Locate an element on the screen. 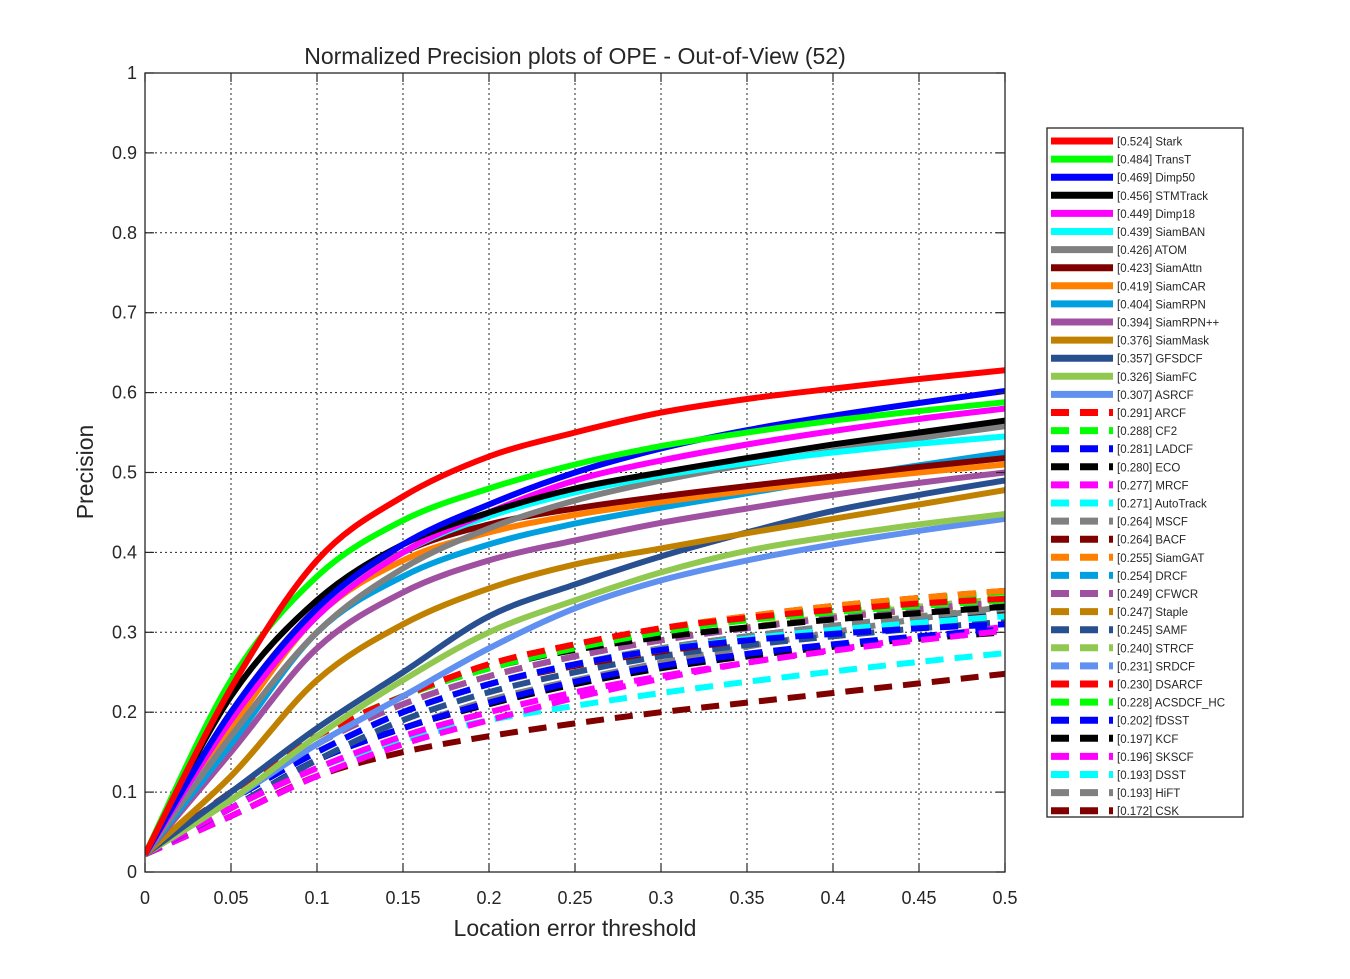  x-tick-label: 0.1 is located at coordinates (316, 898).